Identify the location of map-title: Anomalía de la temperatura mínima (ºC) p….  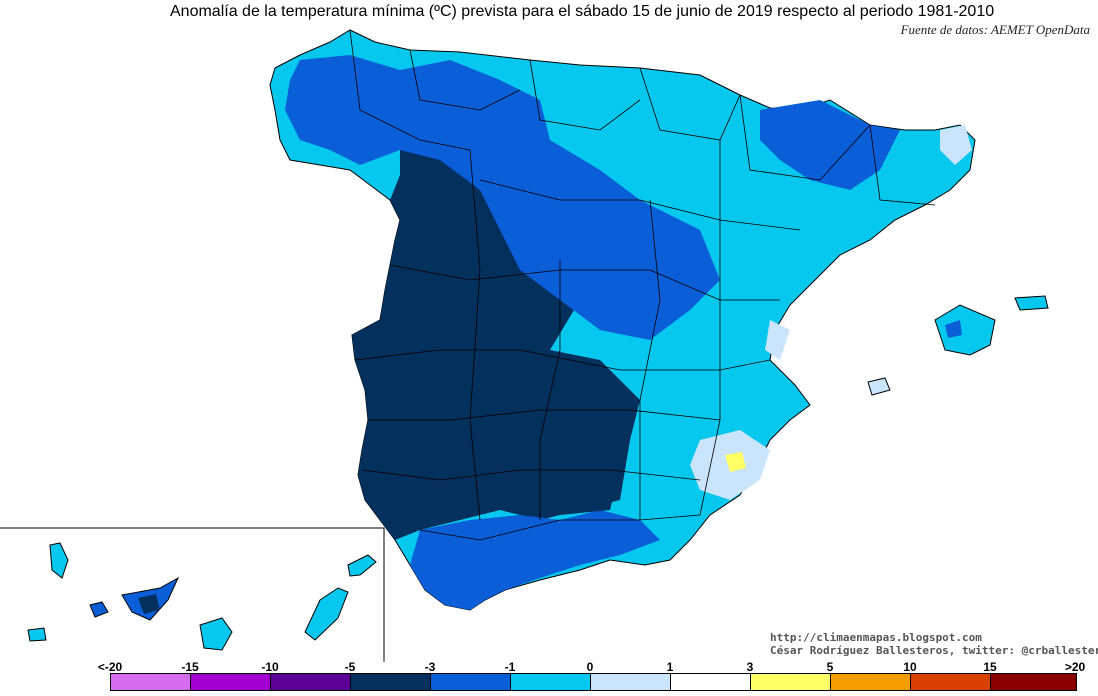
(582, 11).